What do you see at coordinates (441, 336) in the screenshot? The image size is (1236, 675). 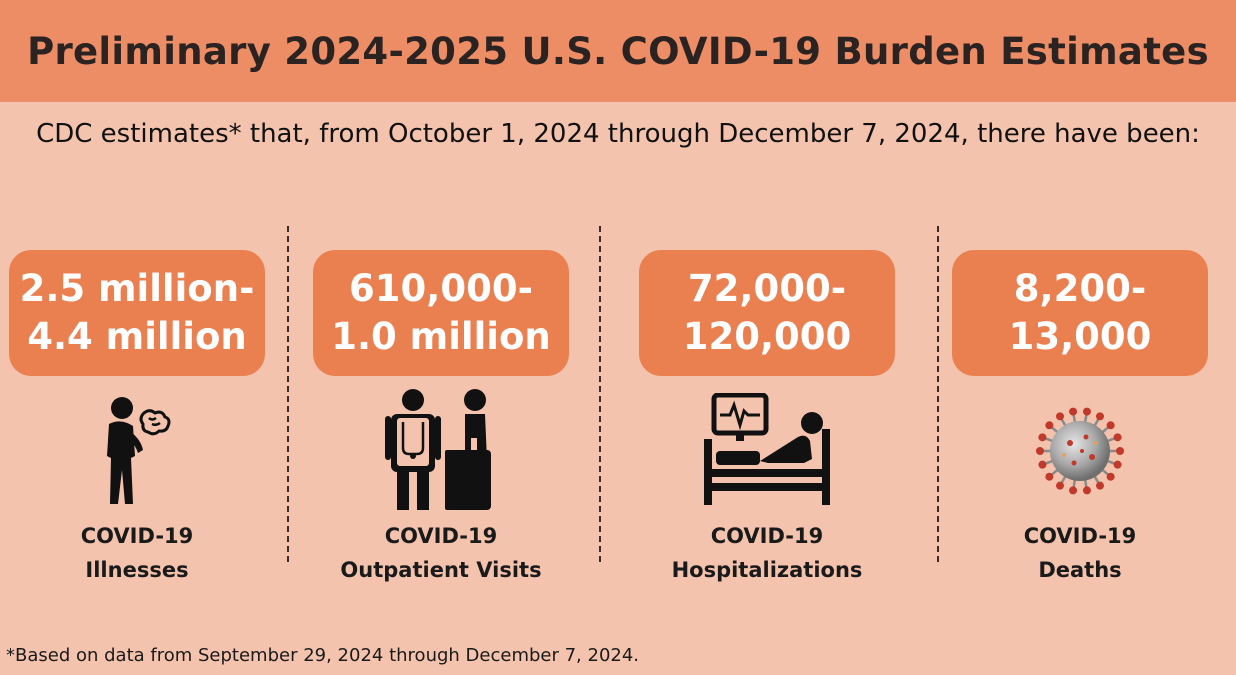 I see `estimate-range-bottom: 1.0 million` at bounding box center [441, 336].